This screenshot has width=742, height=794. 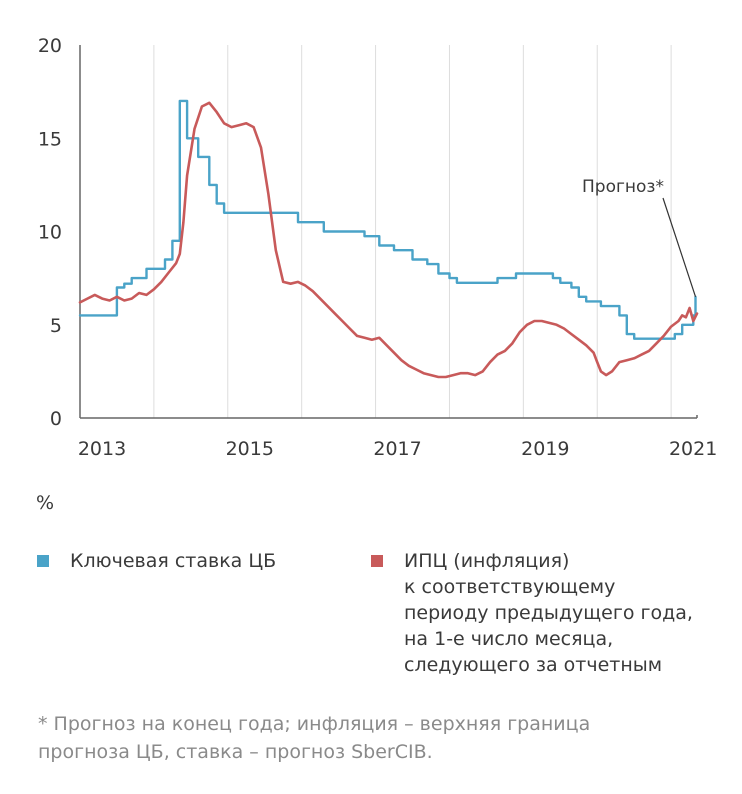 What do you see at coordinates (50, 139) in the screenshot?
I see `y-tick-label: 15` at bounding box center [50, 139].